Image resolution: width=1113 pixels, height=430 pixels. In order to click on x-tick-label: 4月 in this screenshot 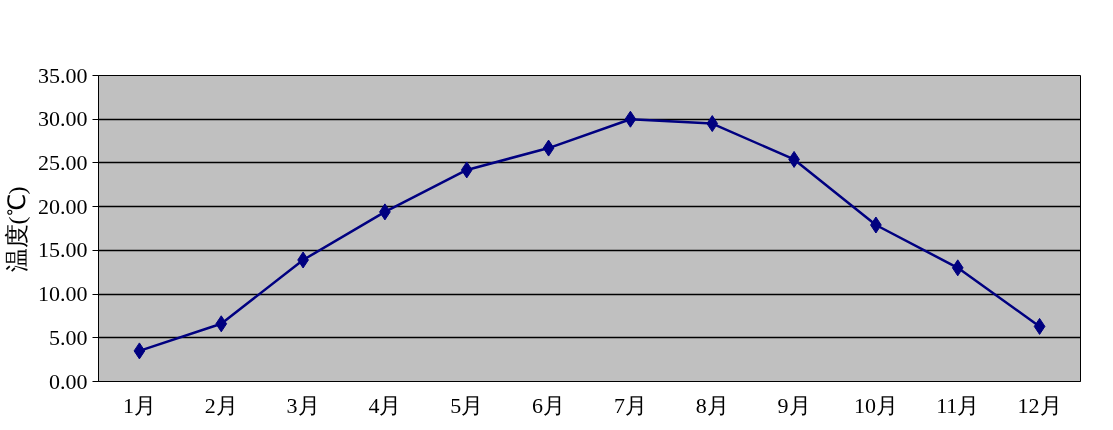, I will do `click(385, 405)`.